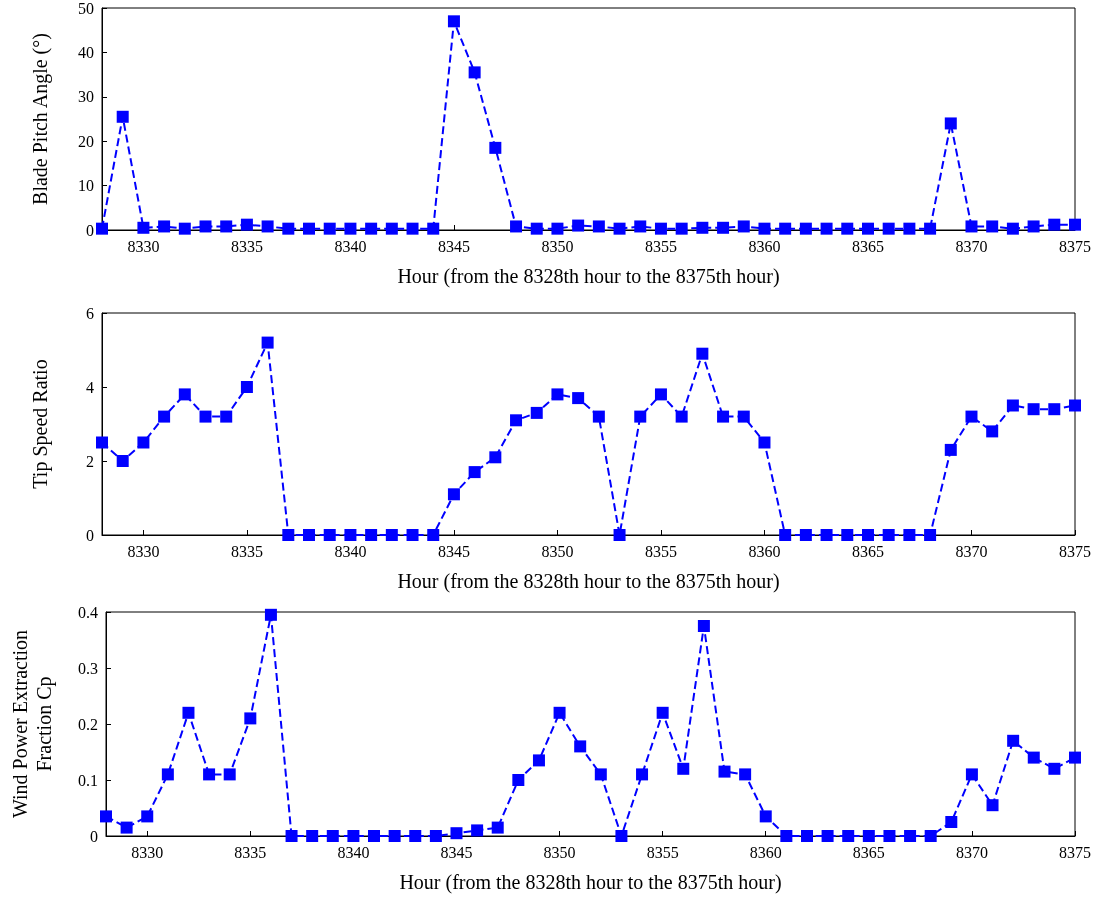 The height and width of the screenshot is (898, 1100). What do you see at coordinates (88, 668) in the screenshot?
I see `y-tick-label: 0.3` at bounding box center [88, 668].